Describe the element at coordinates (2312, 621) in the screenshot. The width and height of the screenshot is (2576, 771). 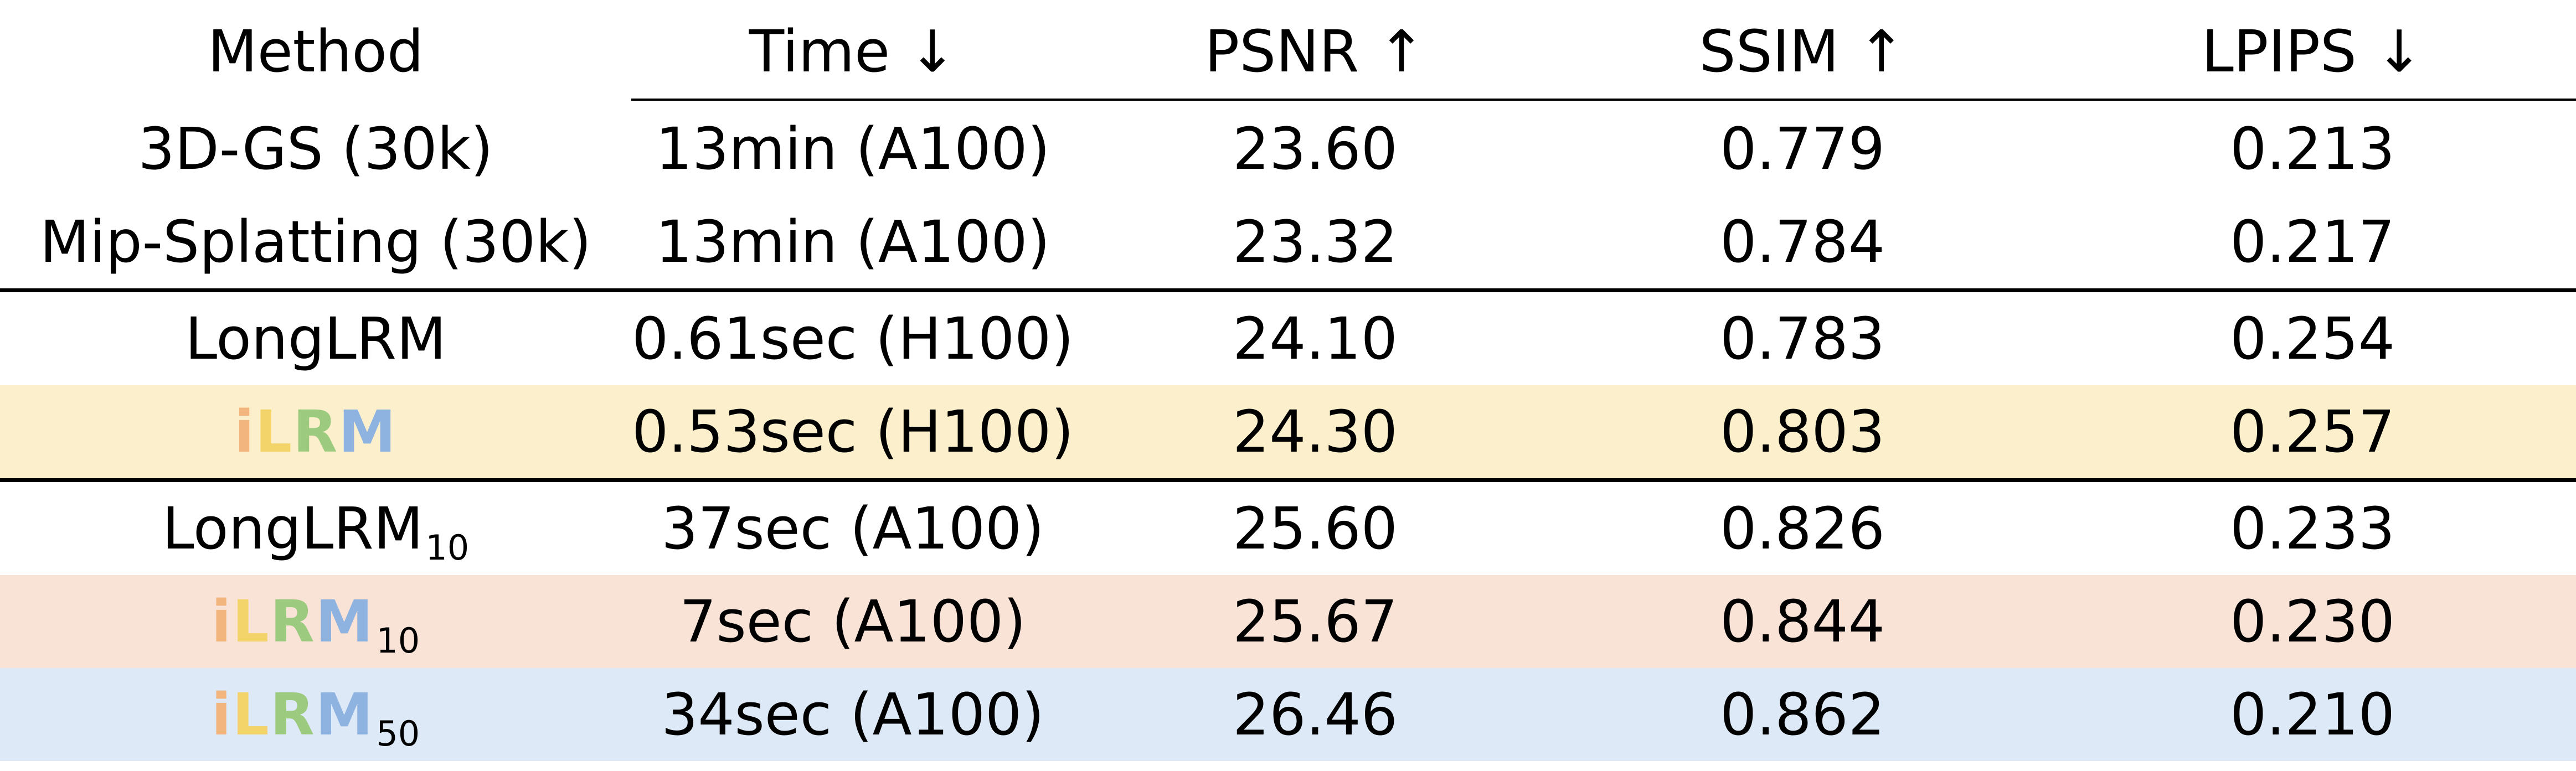
I see `lpips-cell: 0.230` at that location.